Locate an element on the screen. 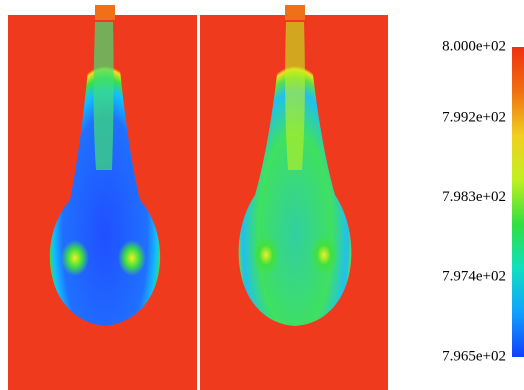 Image resolution: width=524 pixels, height=390 pixels. colorbar-band is located at coordinates (518, 202).